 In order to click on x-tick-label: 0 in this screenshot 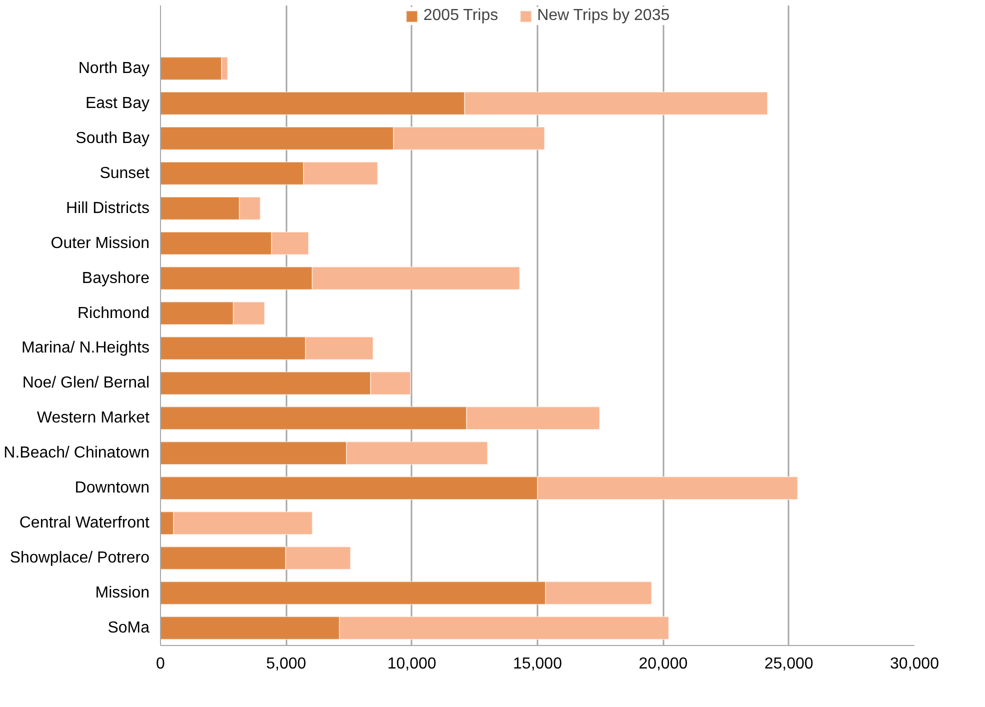, I will do `click(161, 664)`.